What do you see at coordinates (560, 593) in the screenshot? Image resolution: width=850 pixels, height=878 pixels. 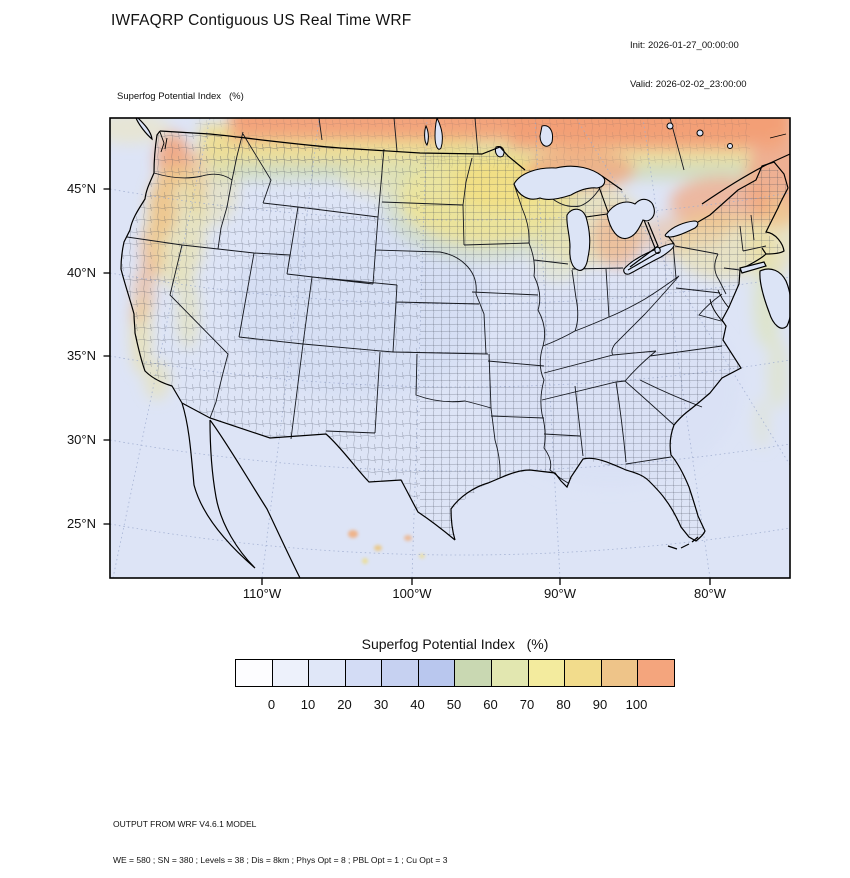 I see `lon-tick-label: 90°W` at bounding box center [560, 593].